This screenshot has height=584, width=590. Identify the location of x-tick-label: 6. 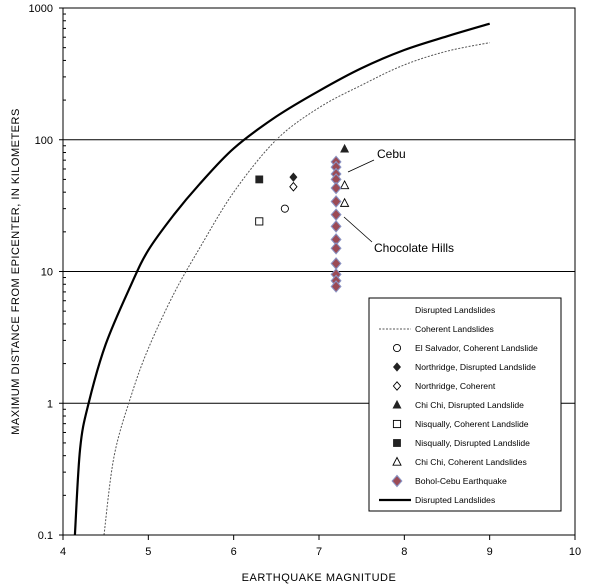
(234, 552).